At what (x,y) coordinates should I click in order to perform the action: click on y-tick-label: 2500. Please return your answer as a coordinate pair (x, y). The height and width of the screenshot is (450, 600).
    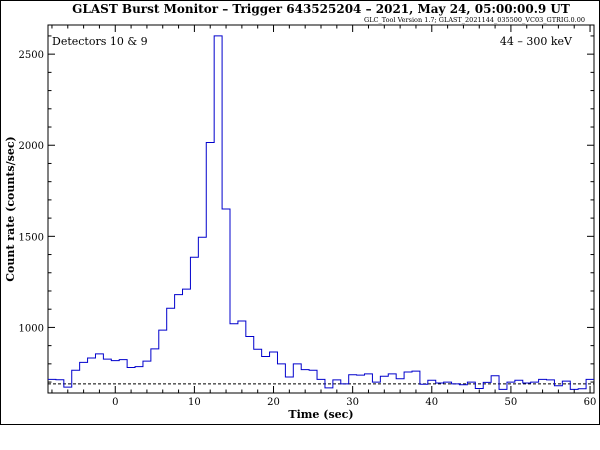
    Looking at the image, I should click on (31, 55).